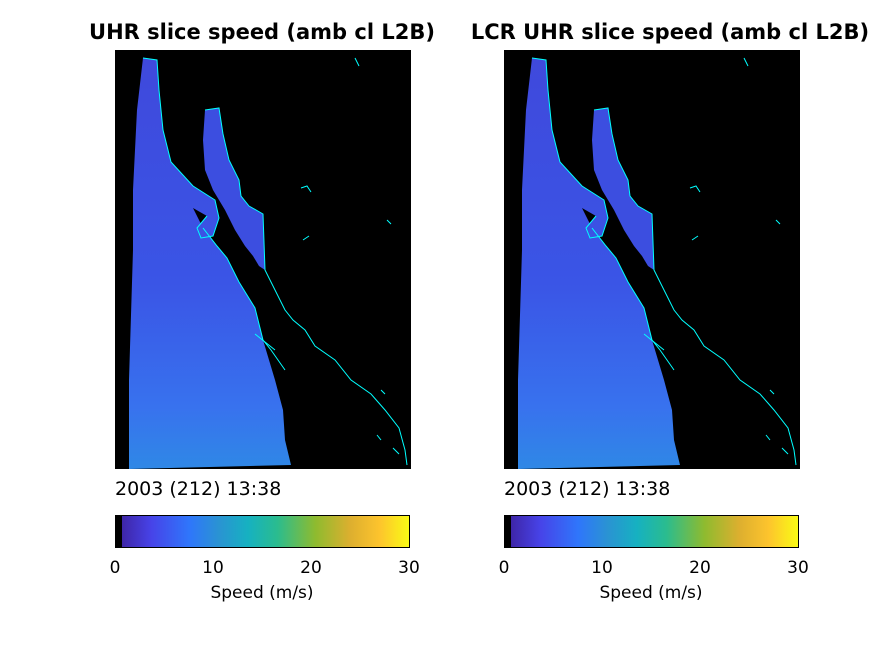 The image size is (884, 663). What do you see at coordinates (262, 32) in the screenshot?
I see `panel-title: UHR slice speed (amb cl L2B)` at bounding box center [262, 32].